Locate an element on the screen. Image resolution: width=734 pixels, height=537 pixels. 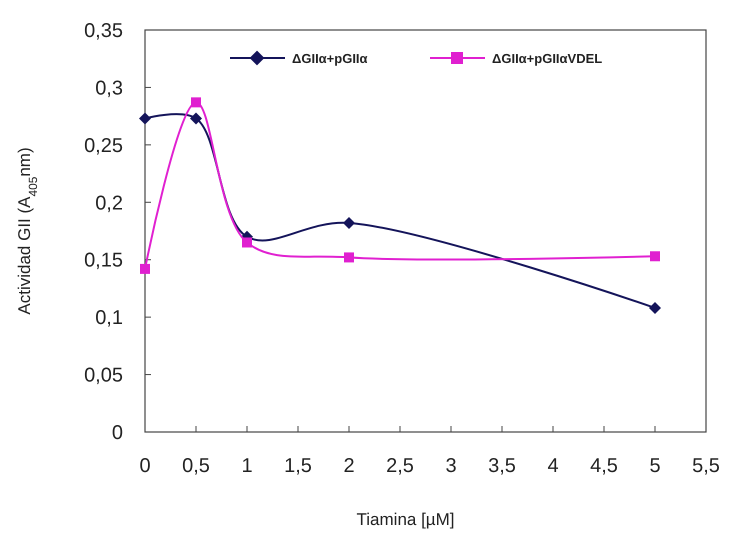
y-tick-label: 0,35 is located at coordinates (103, 31).